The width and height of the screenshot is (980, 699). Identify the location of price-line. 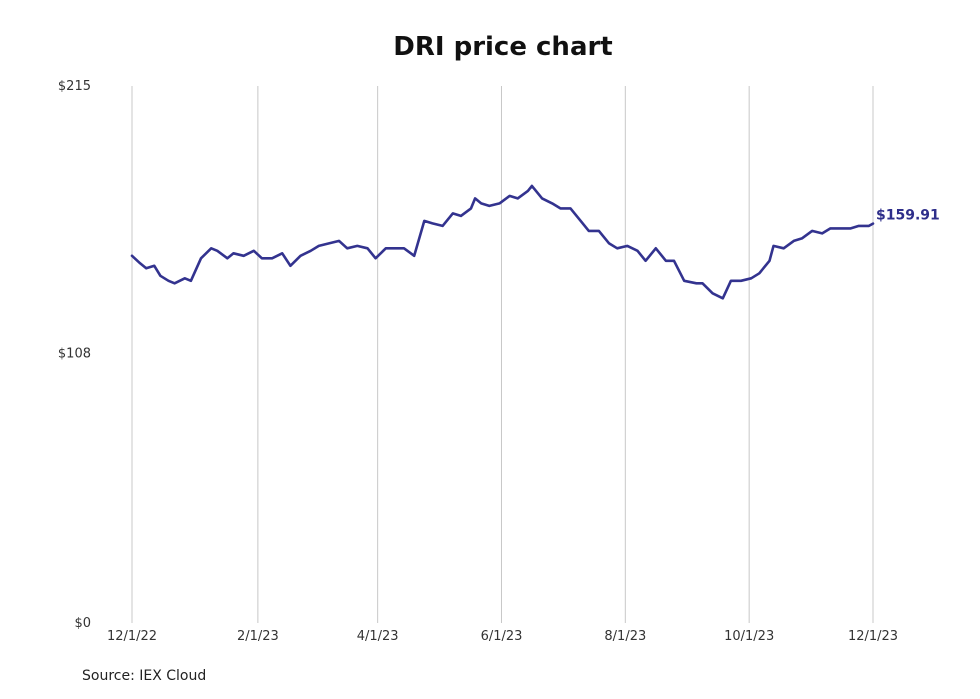
(502, 242).